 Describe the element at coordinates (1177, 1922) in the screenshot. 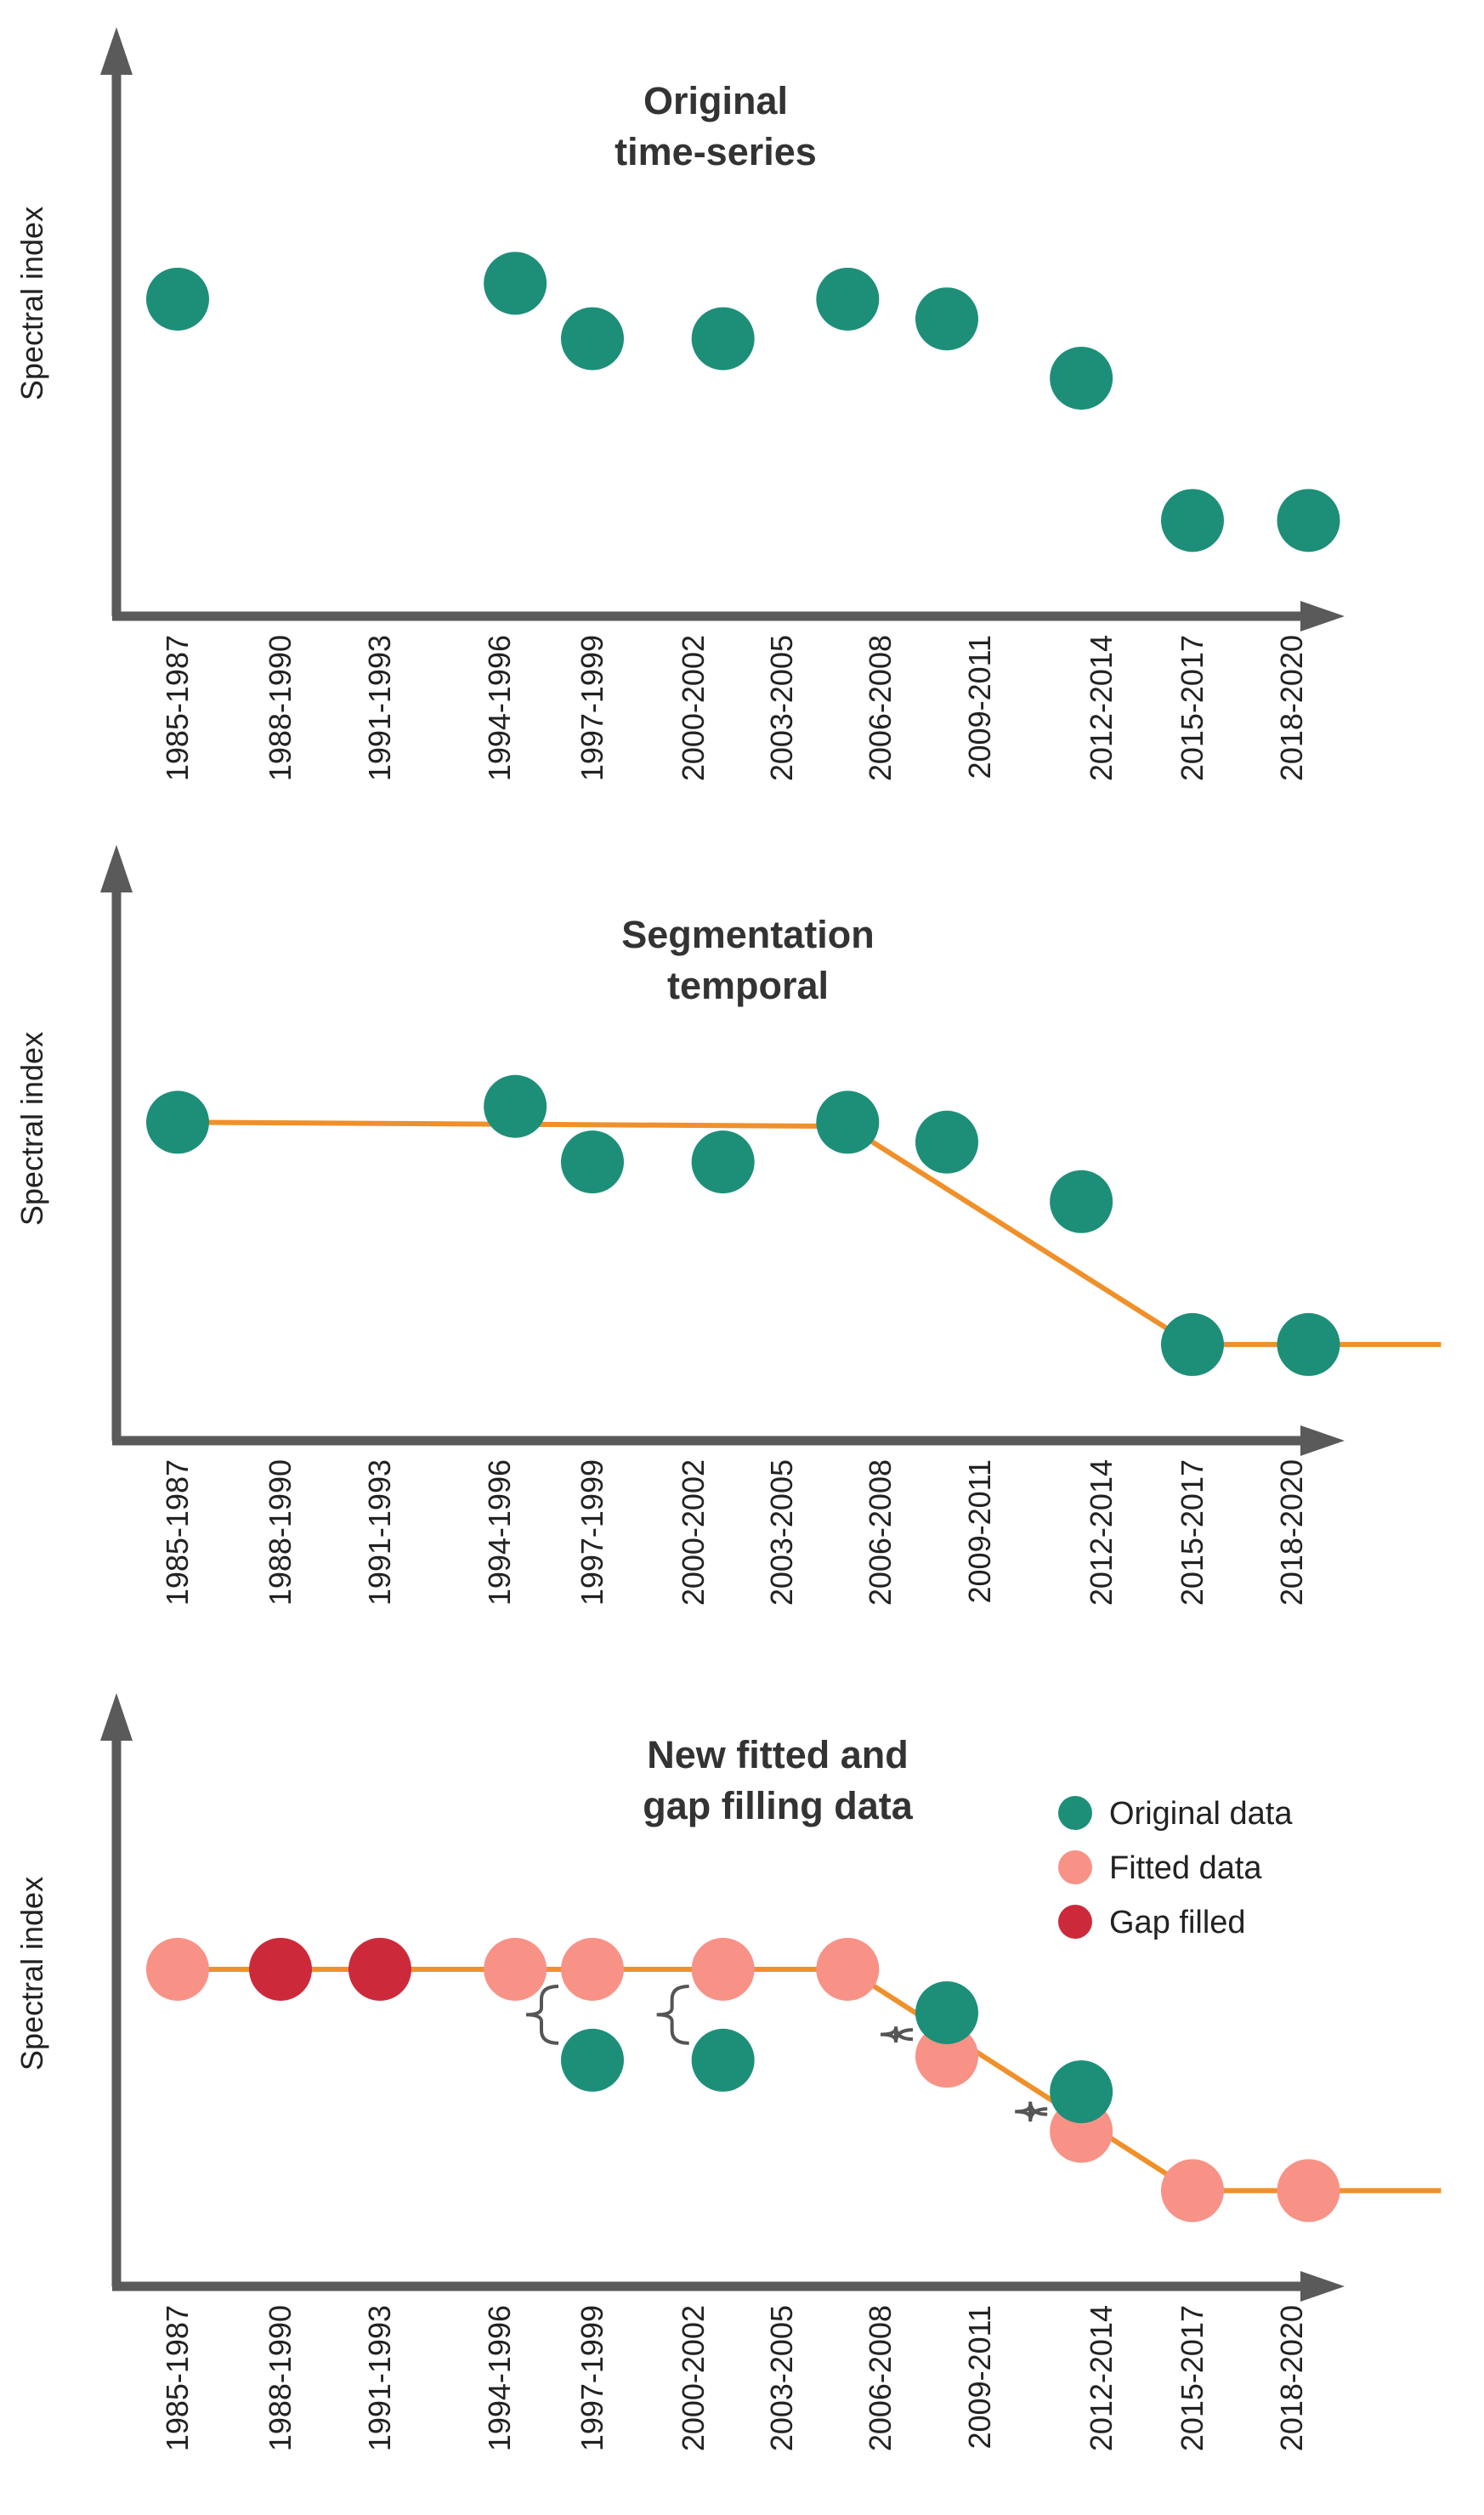

I see `legend-label-gap_filled: Gap filled` at that location.